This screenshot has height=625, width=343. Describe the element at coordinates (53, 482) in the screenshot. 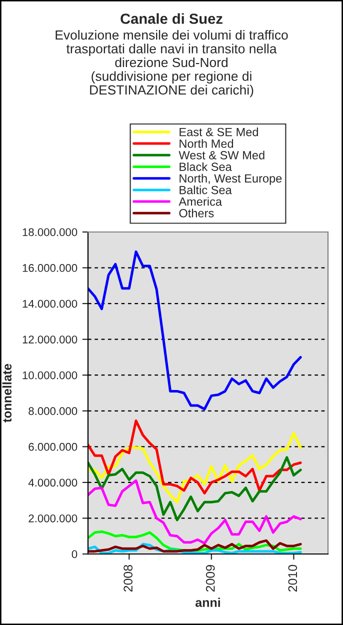

I see `y-tick-label: 4.000.000` at that location.